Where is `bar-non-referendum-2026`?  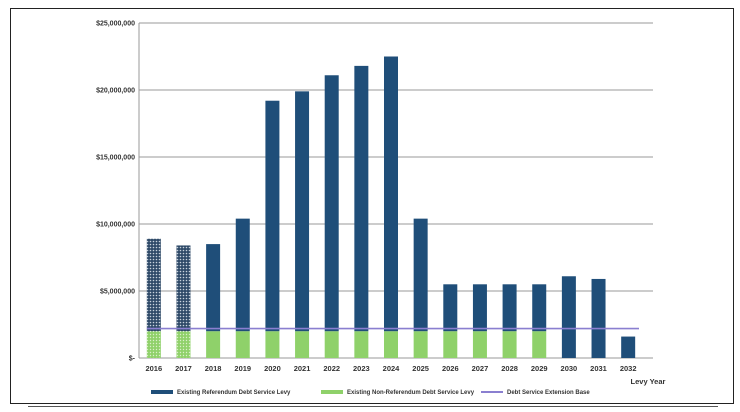 bar-non-referendum-2026 is located at coordinates (450, 344).